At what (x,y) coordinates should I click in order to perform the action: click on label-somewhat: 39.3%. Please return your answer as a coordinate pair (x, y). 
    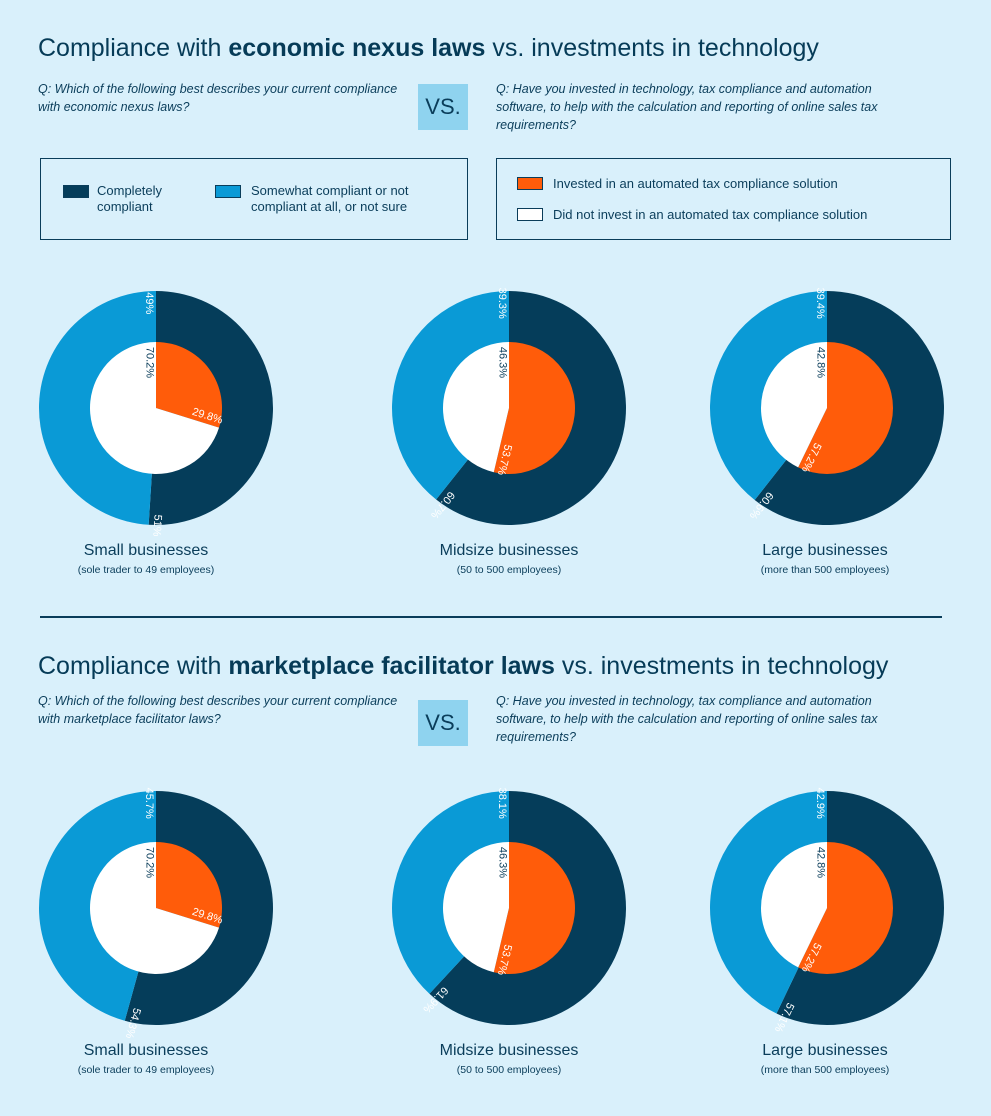
    Looking at the image, I should click on (502, 303).